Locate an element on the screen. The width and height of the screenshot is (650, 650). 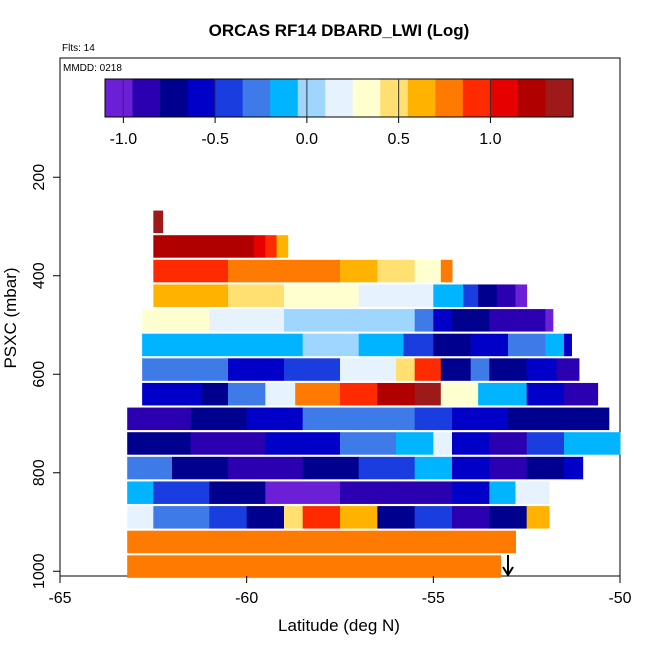
y-tick-label: 600 is located at coordinates (39, 374).